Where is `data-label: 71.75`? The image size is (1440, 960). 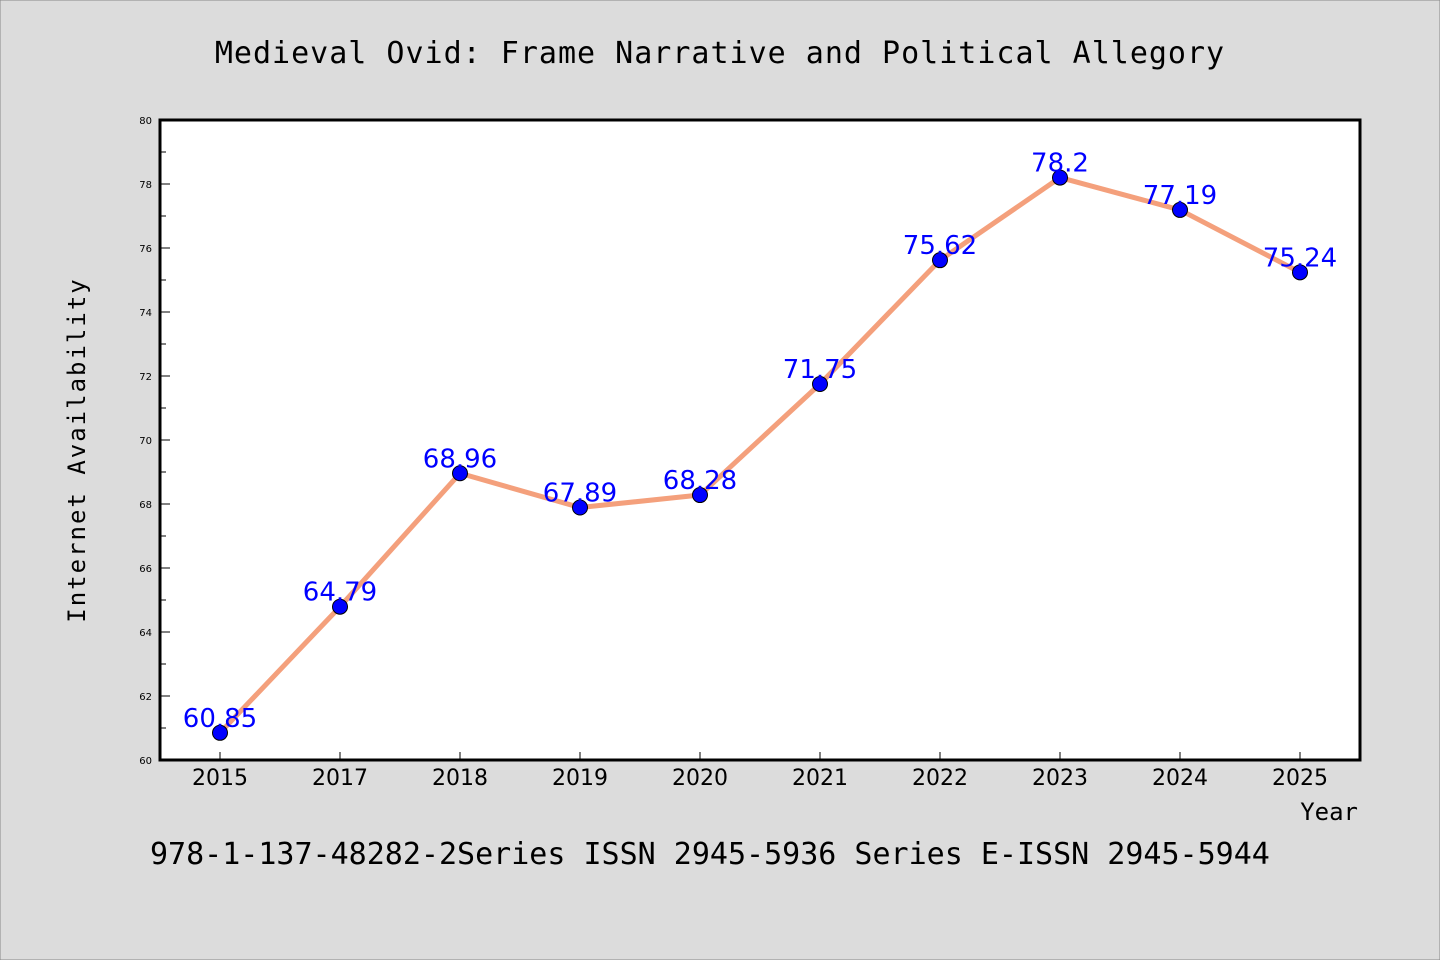
data-label: 71.75 is located at coordinates (820, 370).